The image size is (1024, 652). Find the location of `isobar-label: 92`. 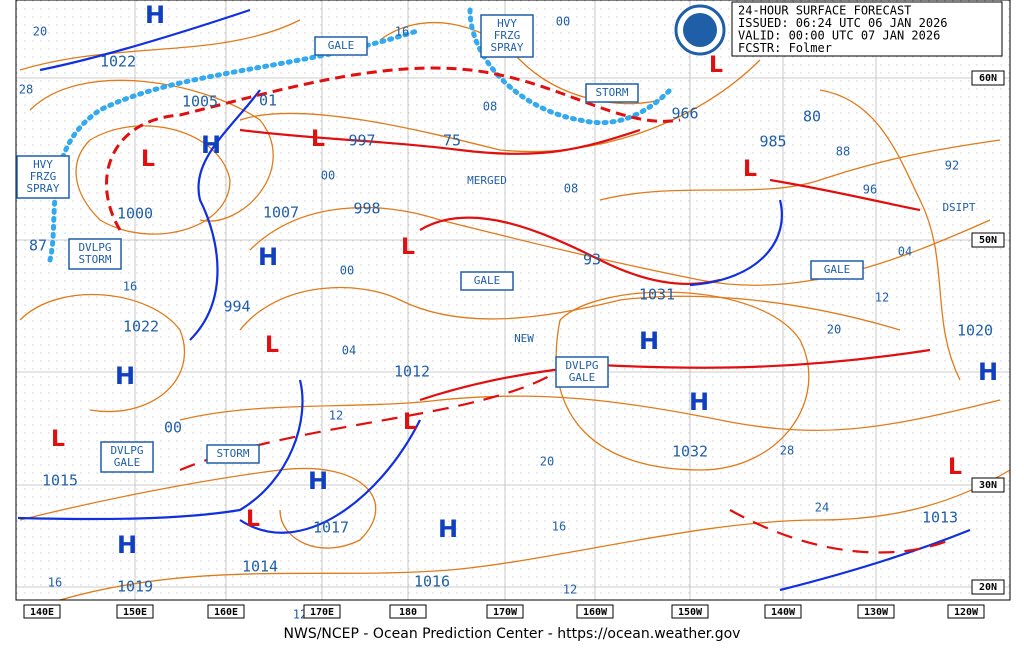

isobar-label: 92 is located at coordinates (952, 166).